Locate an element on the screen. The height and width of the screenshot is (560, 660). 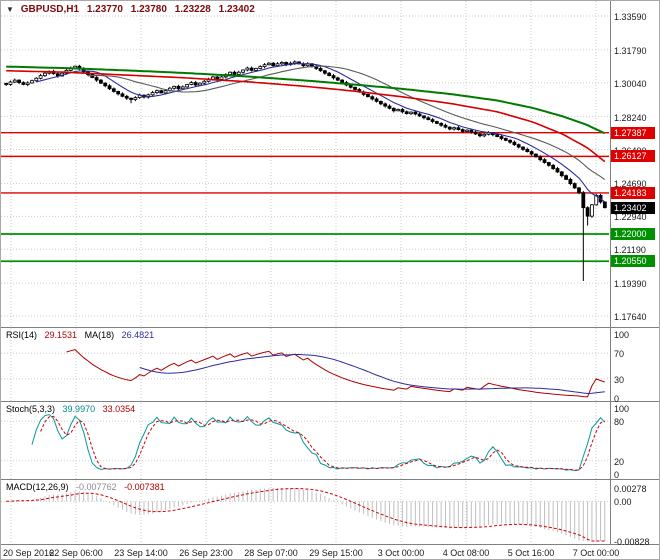
green-ma-line is located at coordinates (306, 100).